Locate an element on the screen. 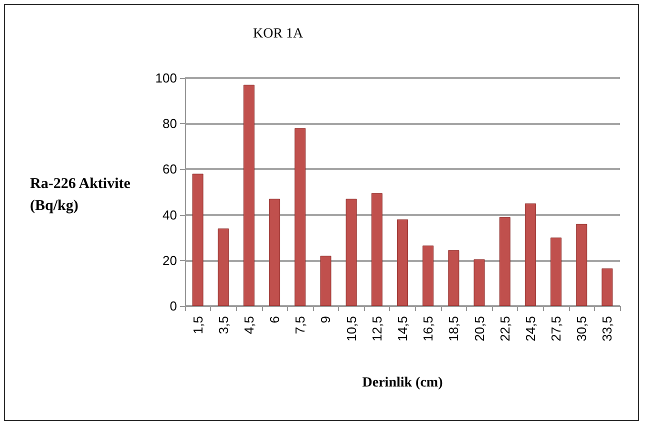  x-tick-label: 4,5 is located at coordinates (248, 325).